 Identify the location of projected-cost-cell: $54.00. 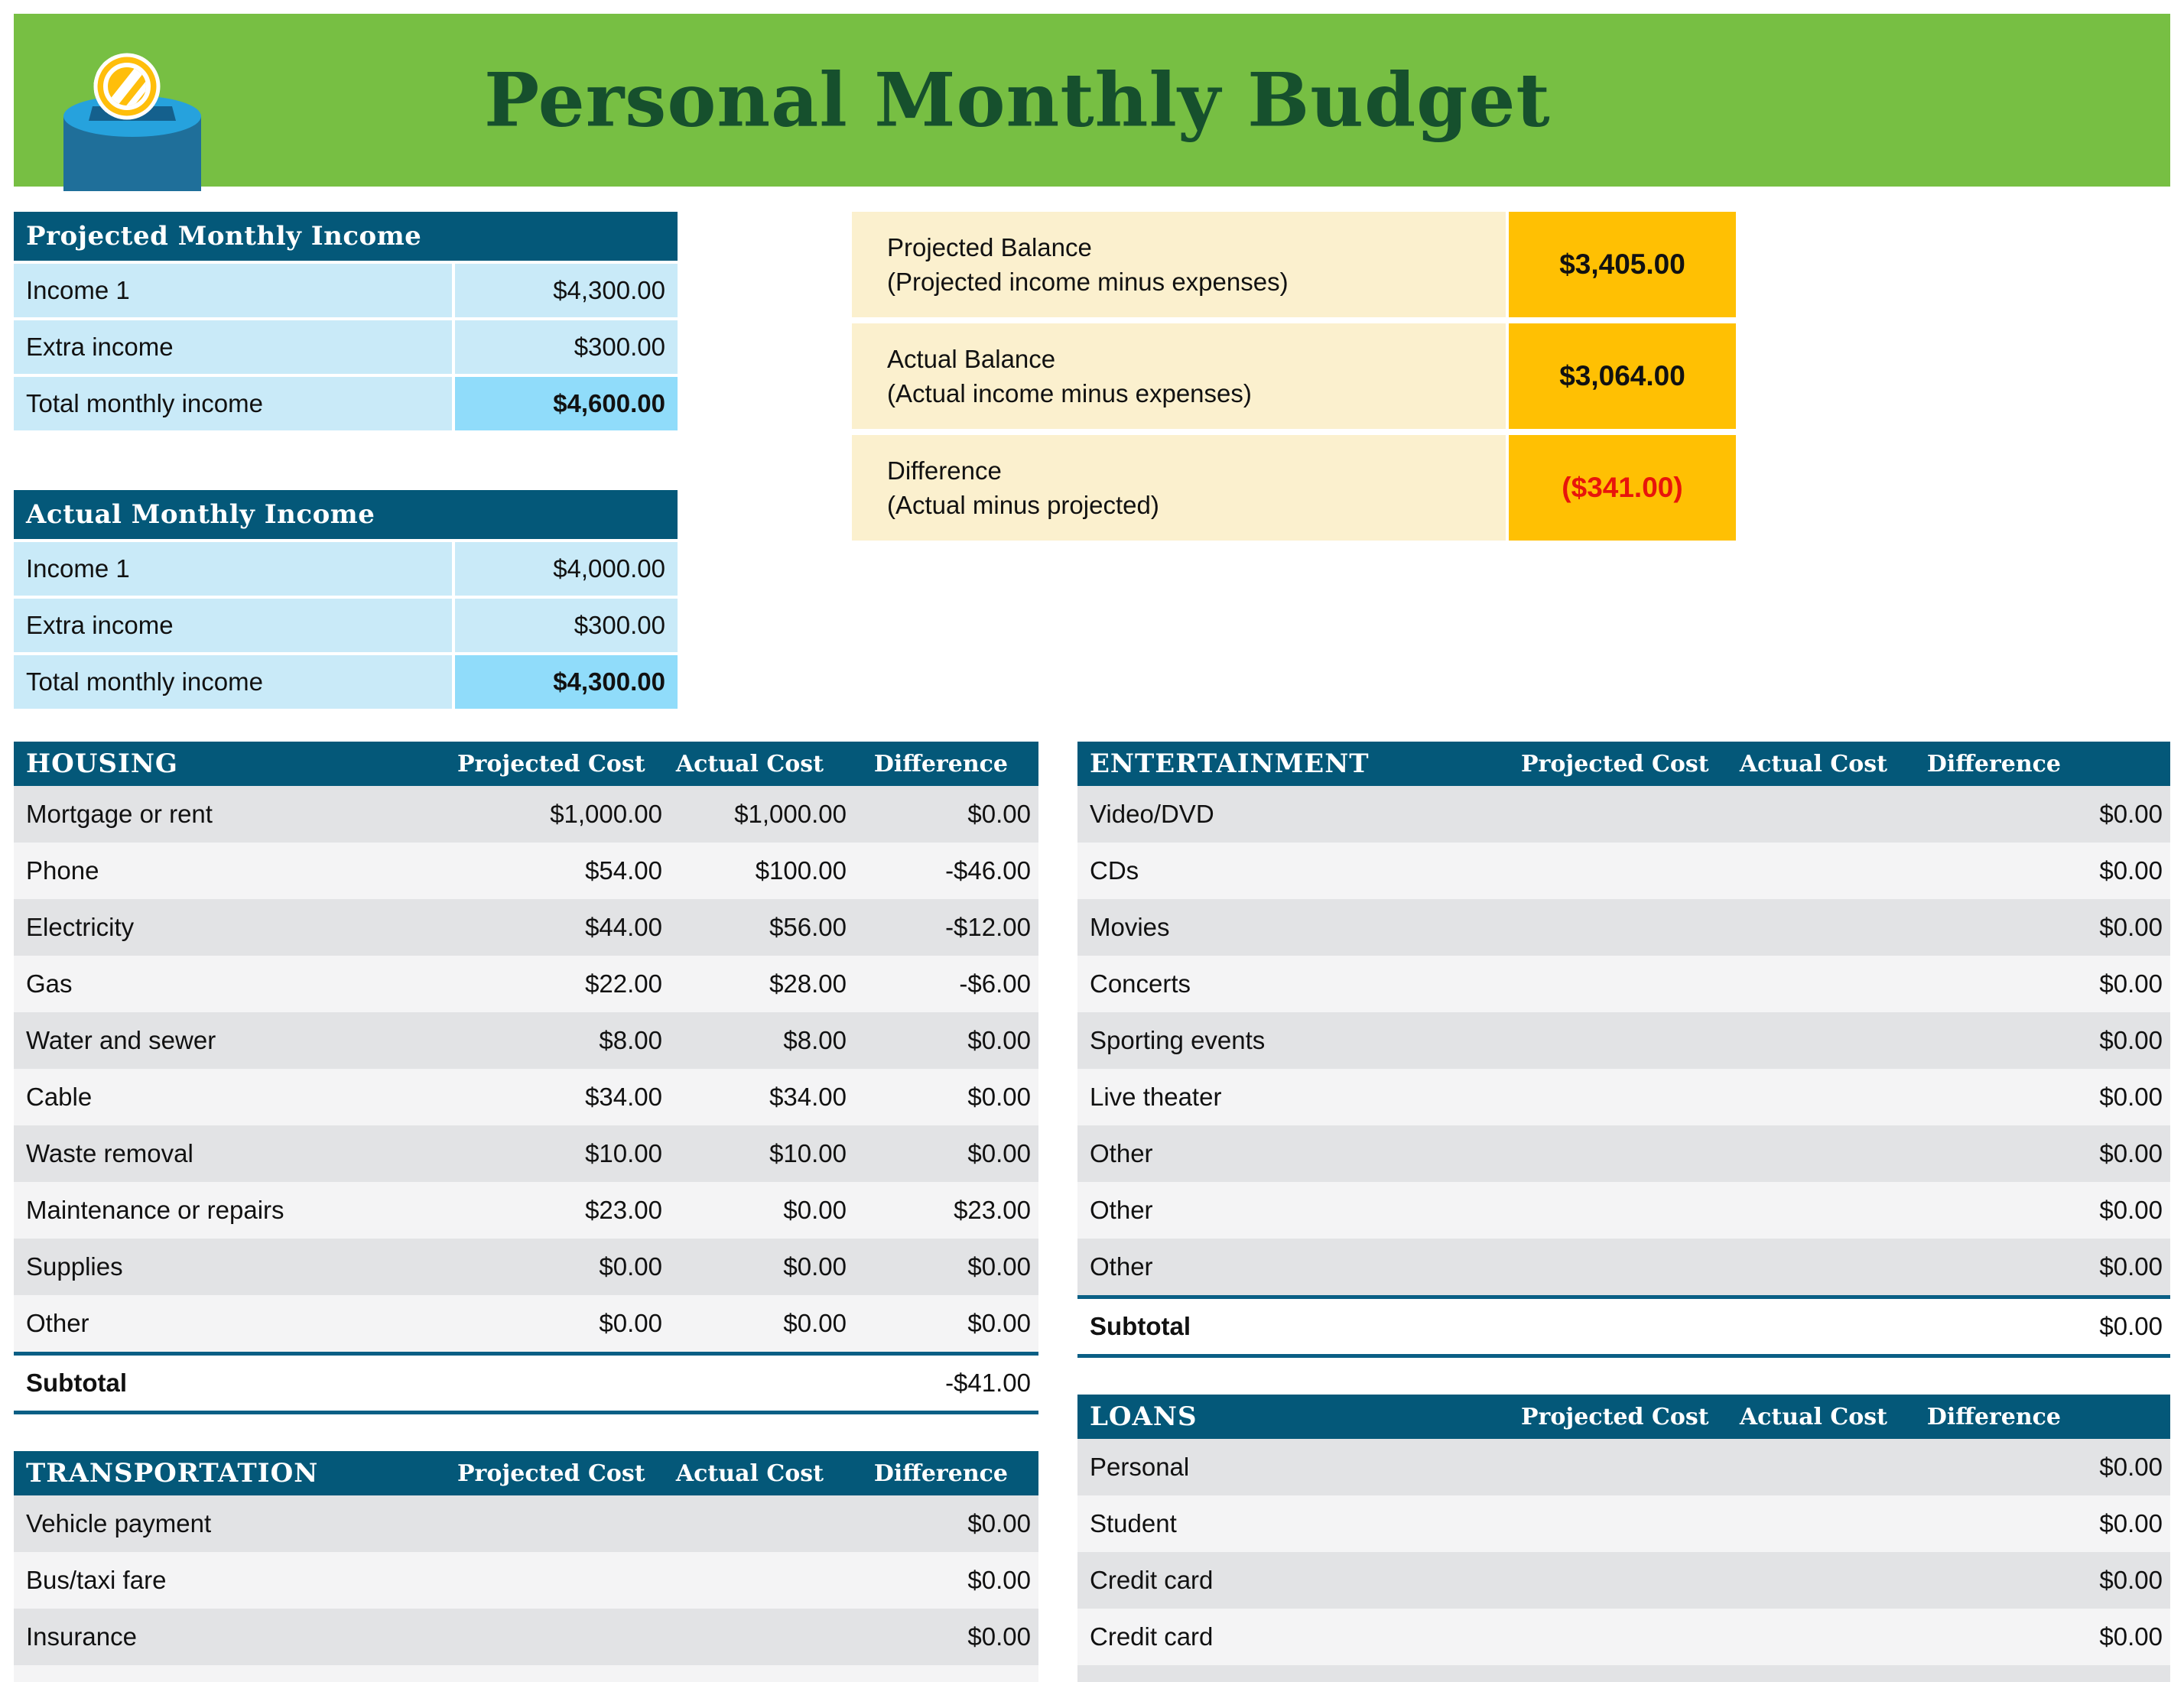
(623, 870).